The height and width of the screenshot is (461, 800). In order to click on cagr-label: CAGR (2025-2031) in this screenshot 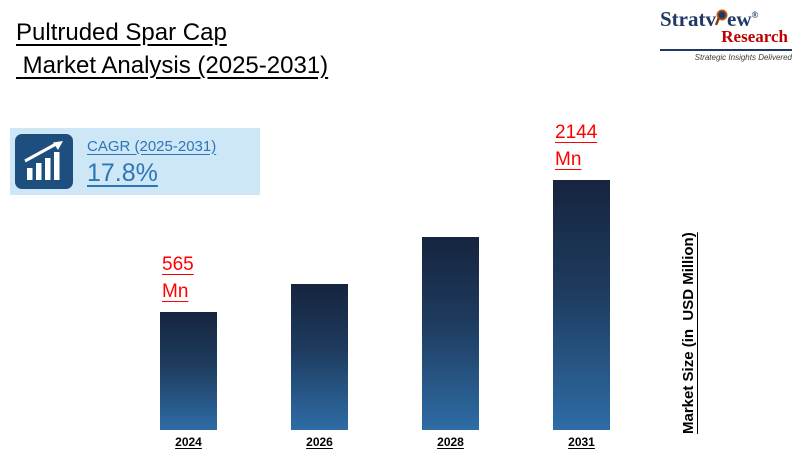, I will do `click(152, 146)`.